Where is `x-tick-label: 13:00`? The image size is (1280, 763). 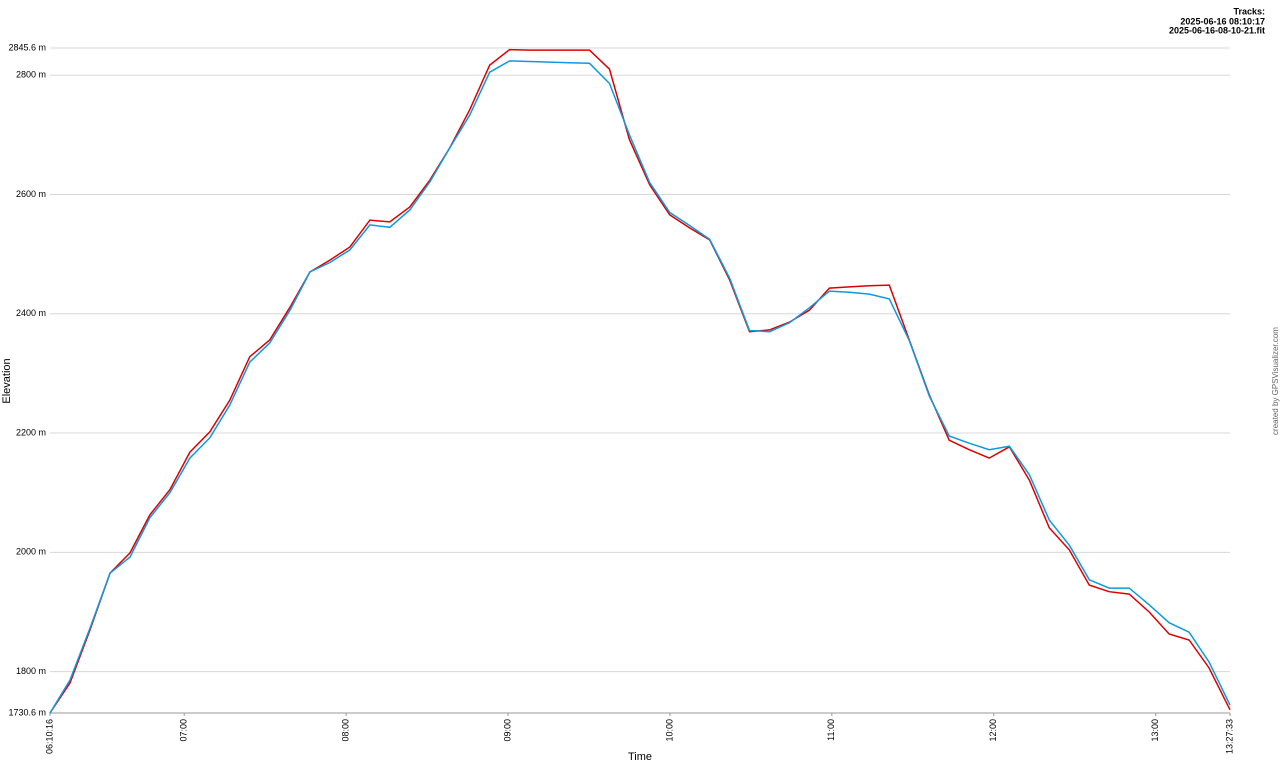
x-tick-label: 13:00 is located at coordinates (1155, 730).